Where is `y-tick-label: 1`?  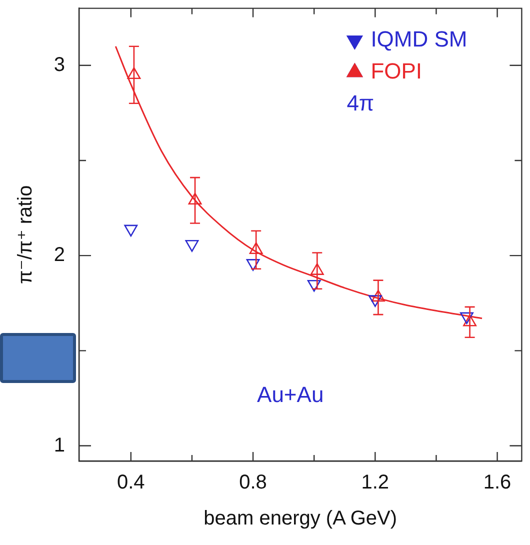
y-tick-label: 1 is located at coordinates (59, 445).